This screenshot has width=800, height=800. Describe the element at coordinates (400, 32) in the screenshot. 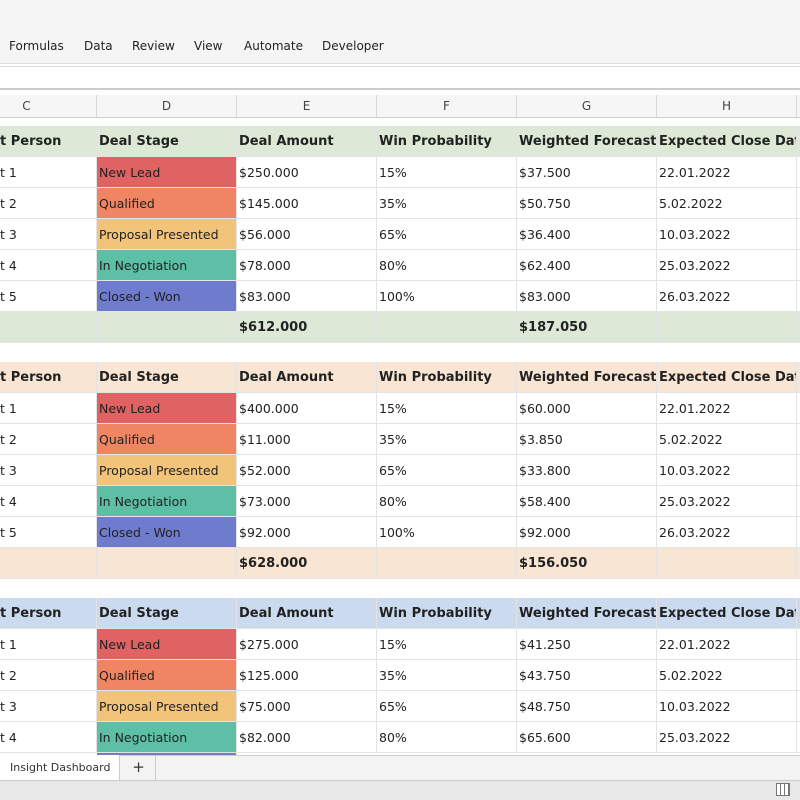

I see `ribbon` at that location.